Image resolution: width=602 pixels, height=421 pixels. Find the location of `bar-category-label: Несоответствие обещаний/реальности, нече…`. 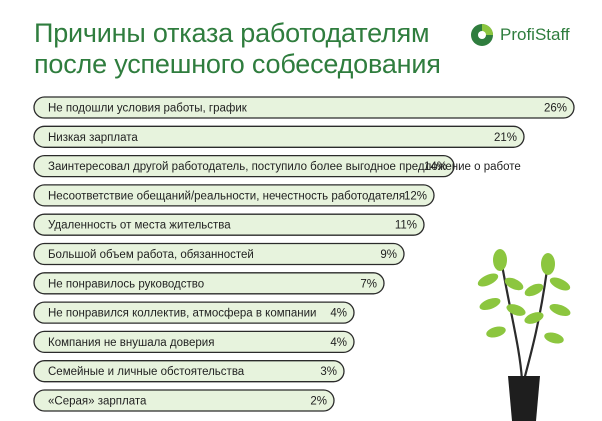

bar-category-label: Несоответствие обещаний/реальности, нече… is located at coordinates (226, 196).